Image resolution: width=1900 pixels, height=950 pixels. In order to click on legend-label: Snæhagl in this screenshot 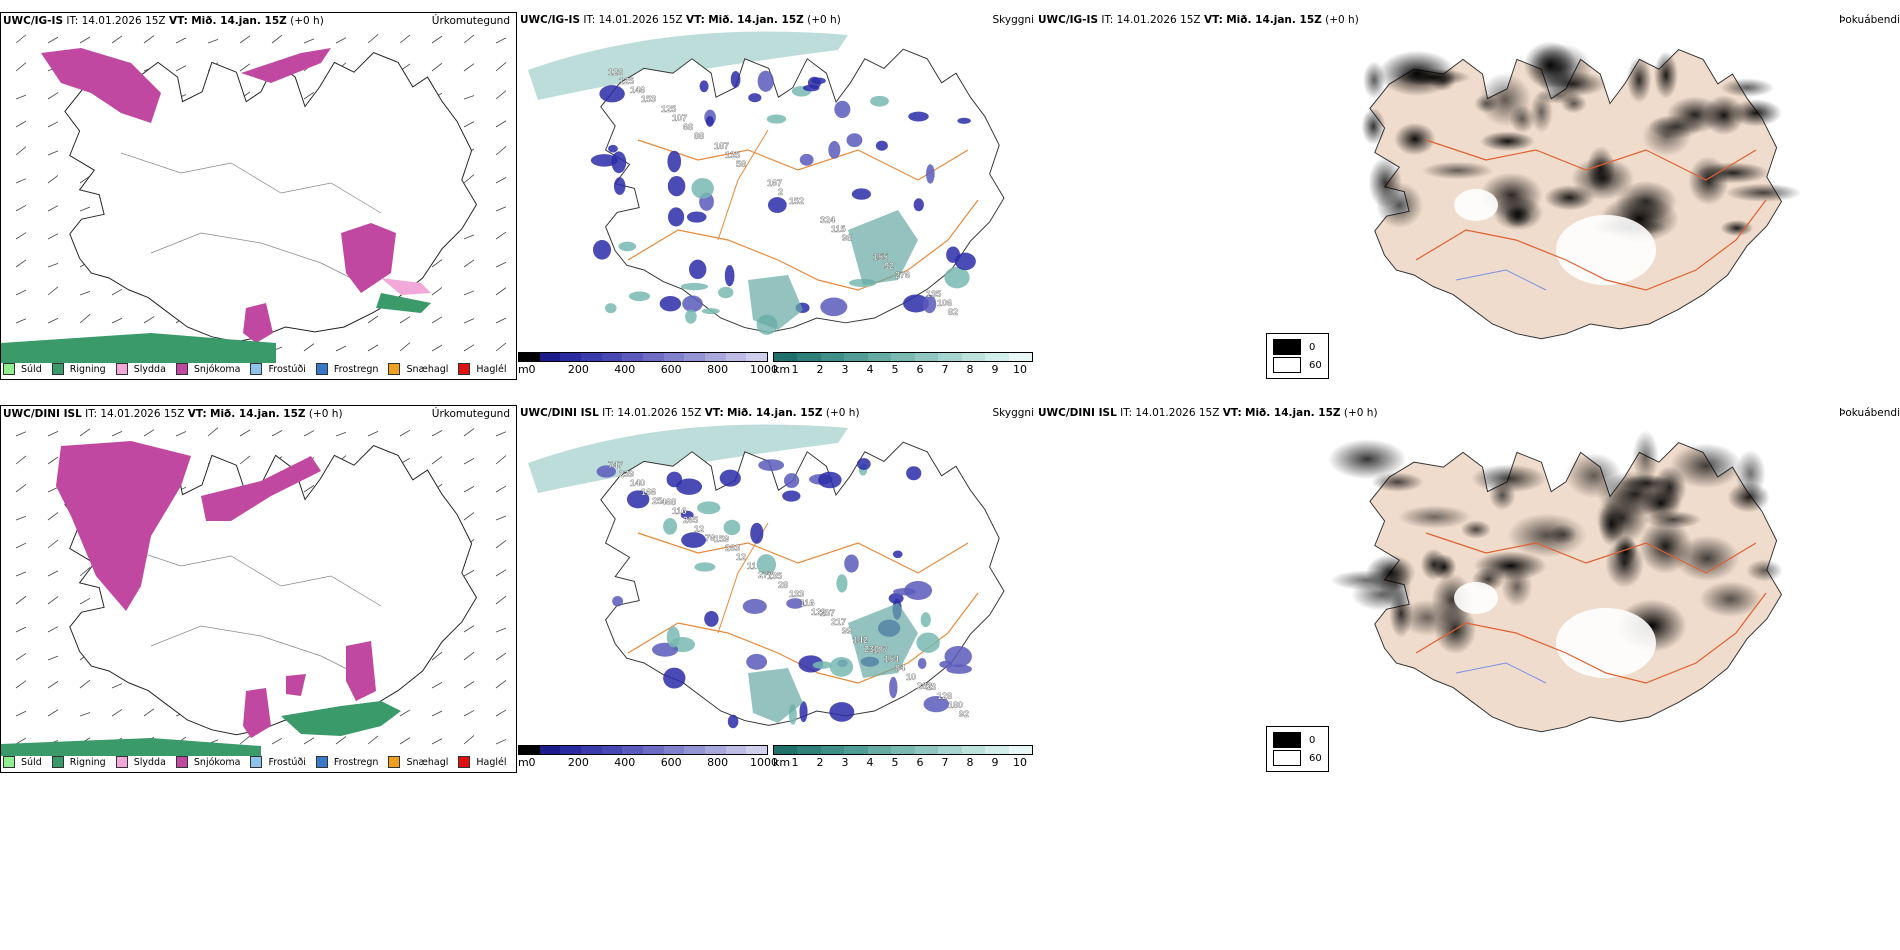, I will do `click(427, 762)`.